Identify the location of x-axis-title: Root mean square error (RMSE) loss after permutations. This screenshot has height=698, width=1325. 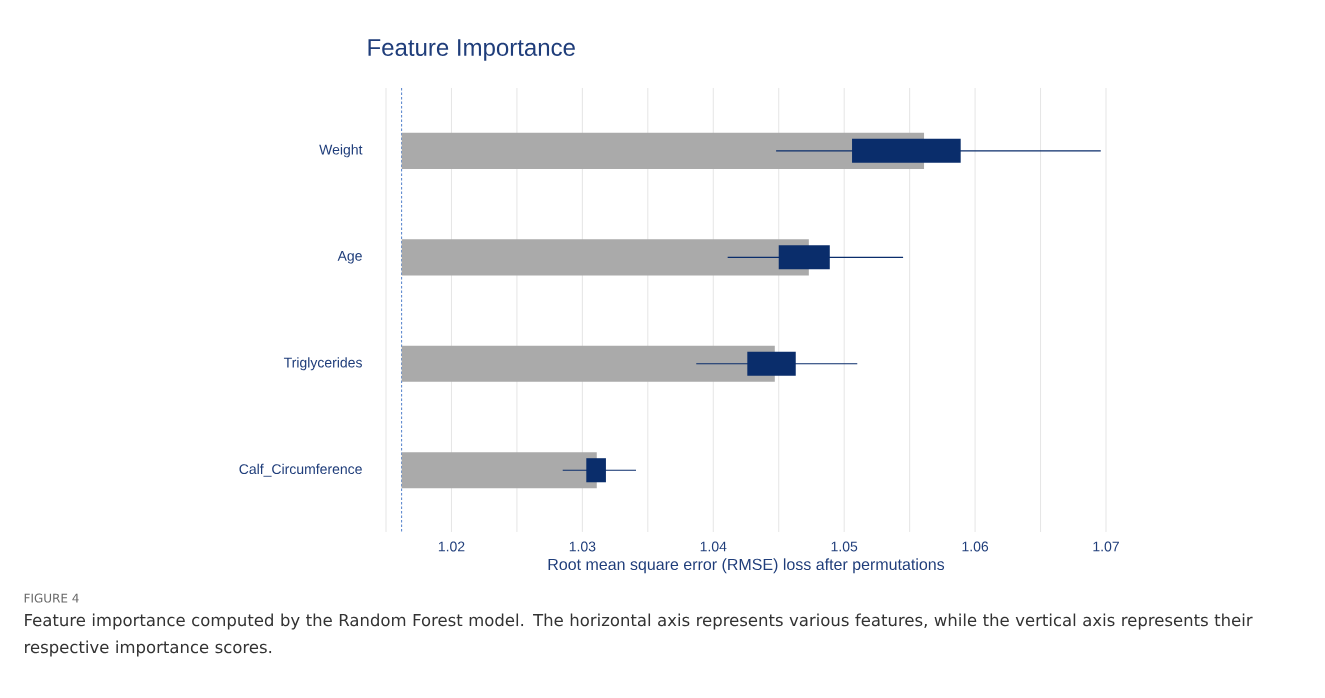
(746, 566).